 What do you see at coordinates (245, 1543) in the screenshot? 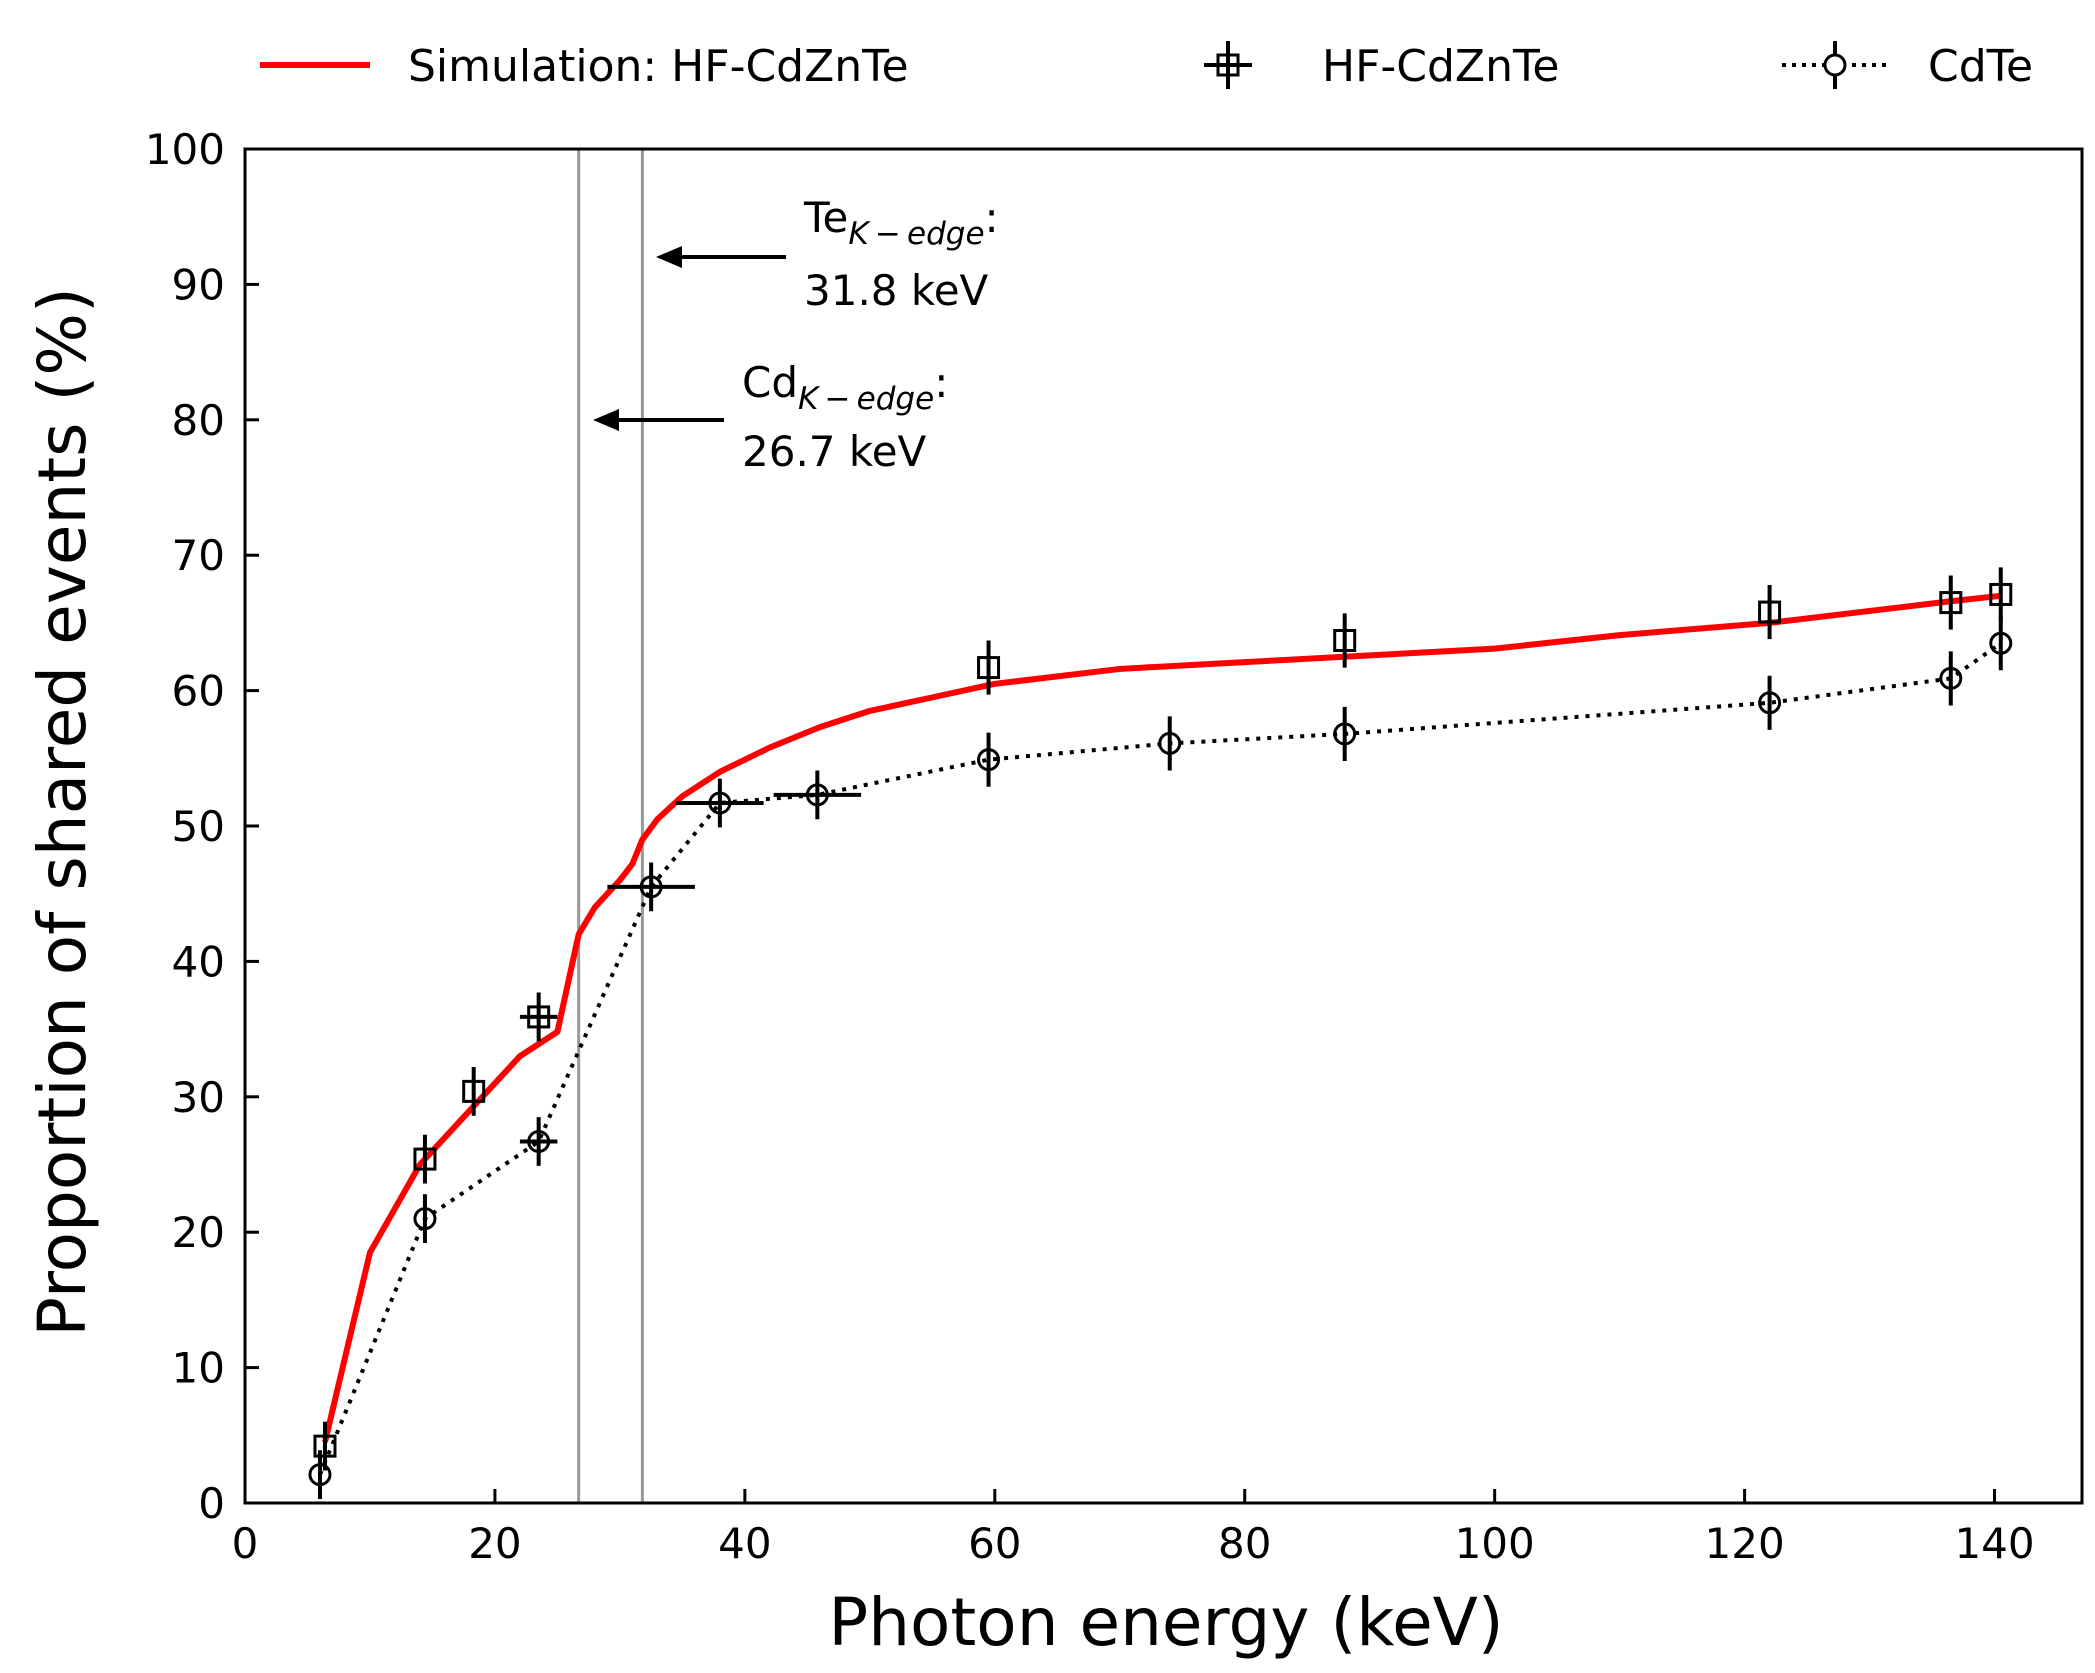
I see `x-tick-label-0: 0` at bounding box center [245, 1543].